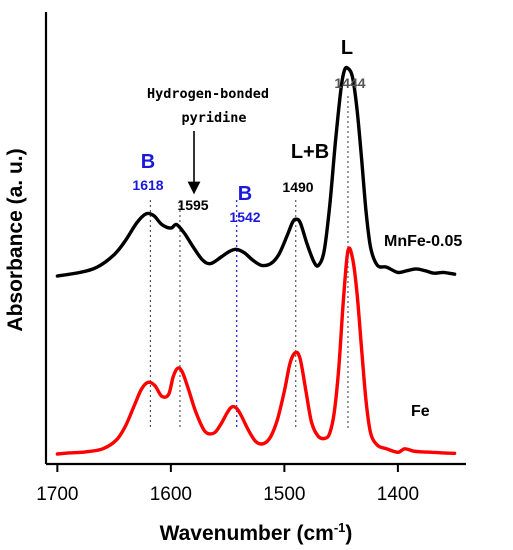  I want to click on series-label-mnfe: MnFe-0.05, so click(423, 241).